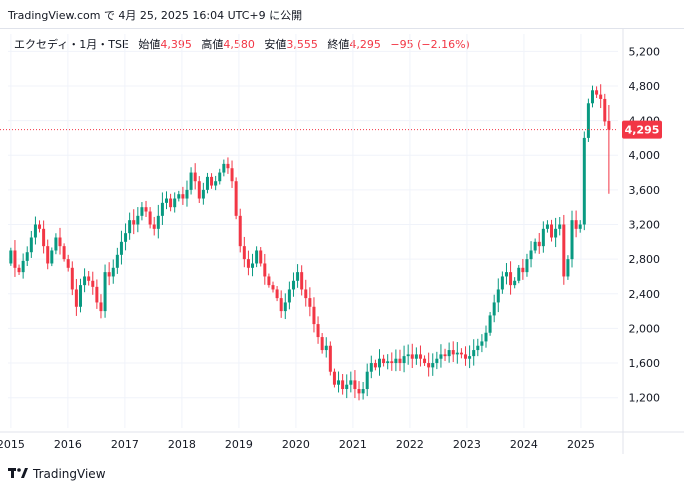  What do you see at coordinates (71, 44) in the screenshot?
I see `legend-symbol: エクセディ・1月・TSE` at bounding box center [71, 44].